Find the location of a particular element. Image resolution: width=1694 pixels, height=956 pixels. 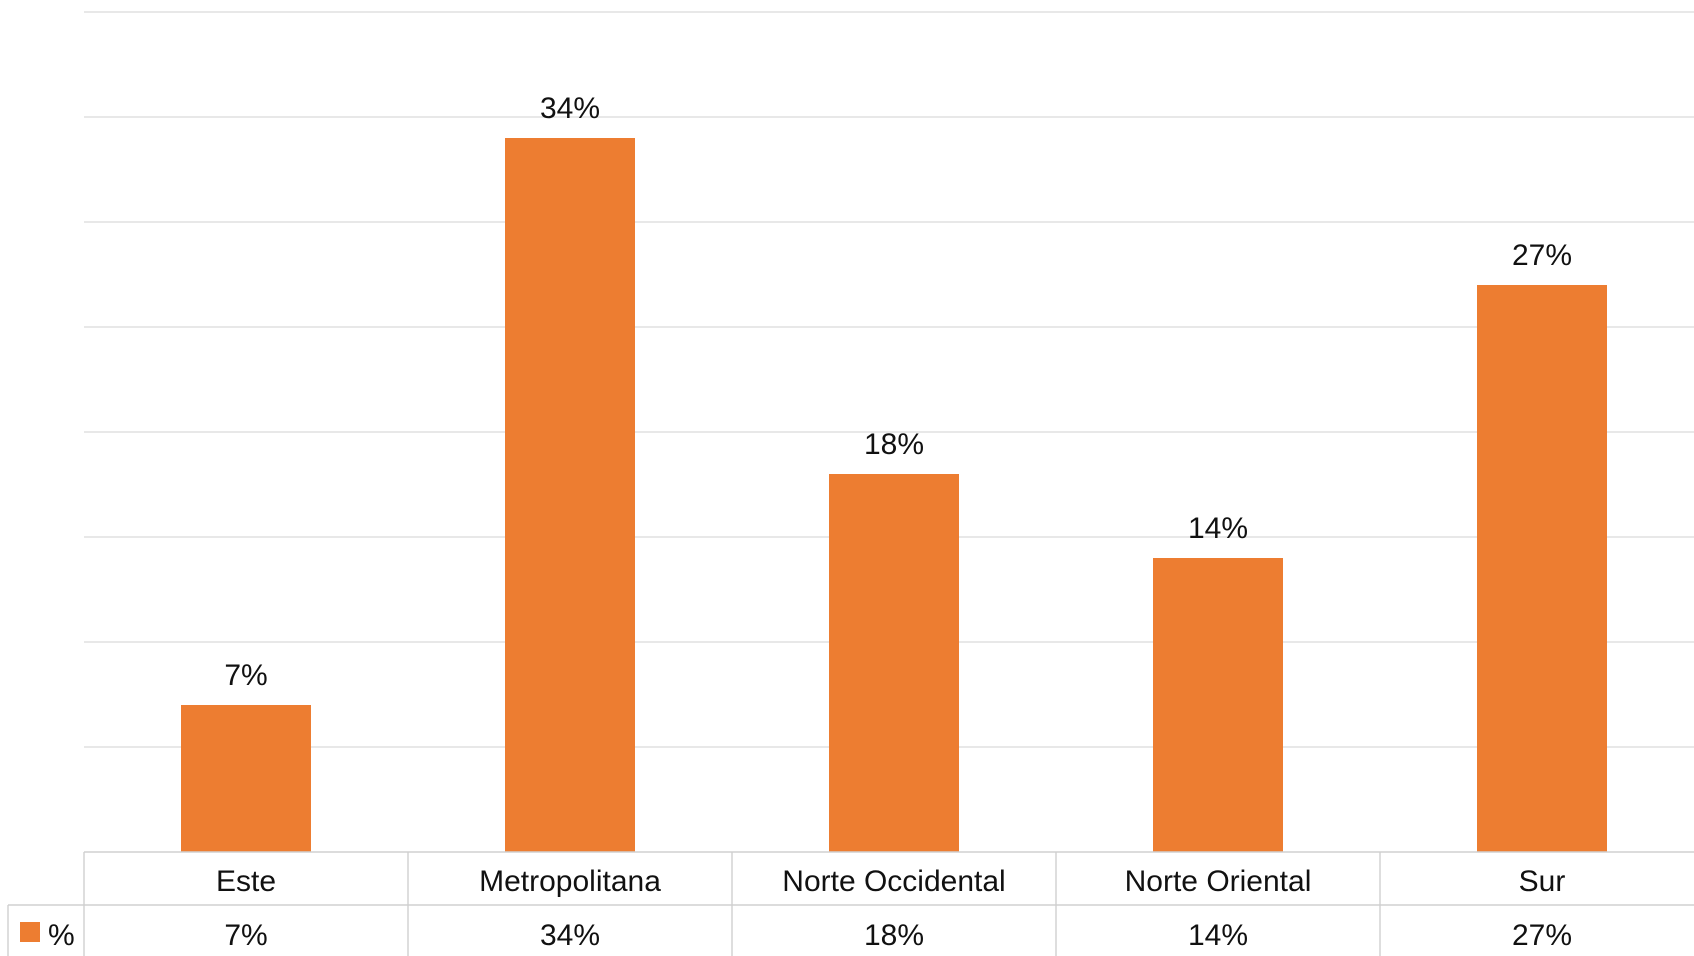

legend-swatch is located at coordinates (30, 932).